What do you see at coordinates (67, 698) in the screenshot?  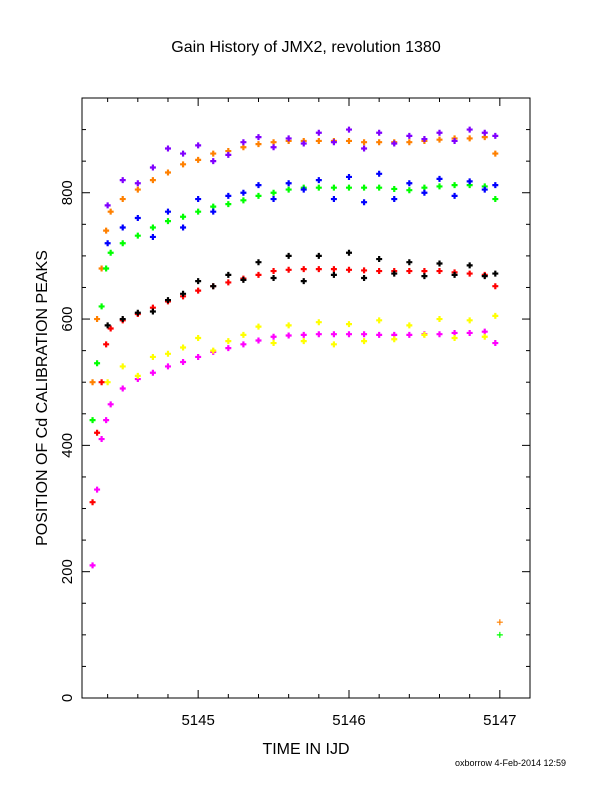 I see `y-tick-label: 0` at bounding box center [67, 698].